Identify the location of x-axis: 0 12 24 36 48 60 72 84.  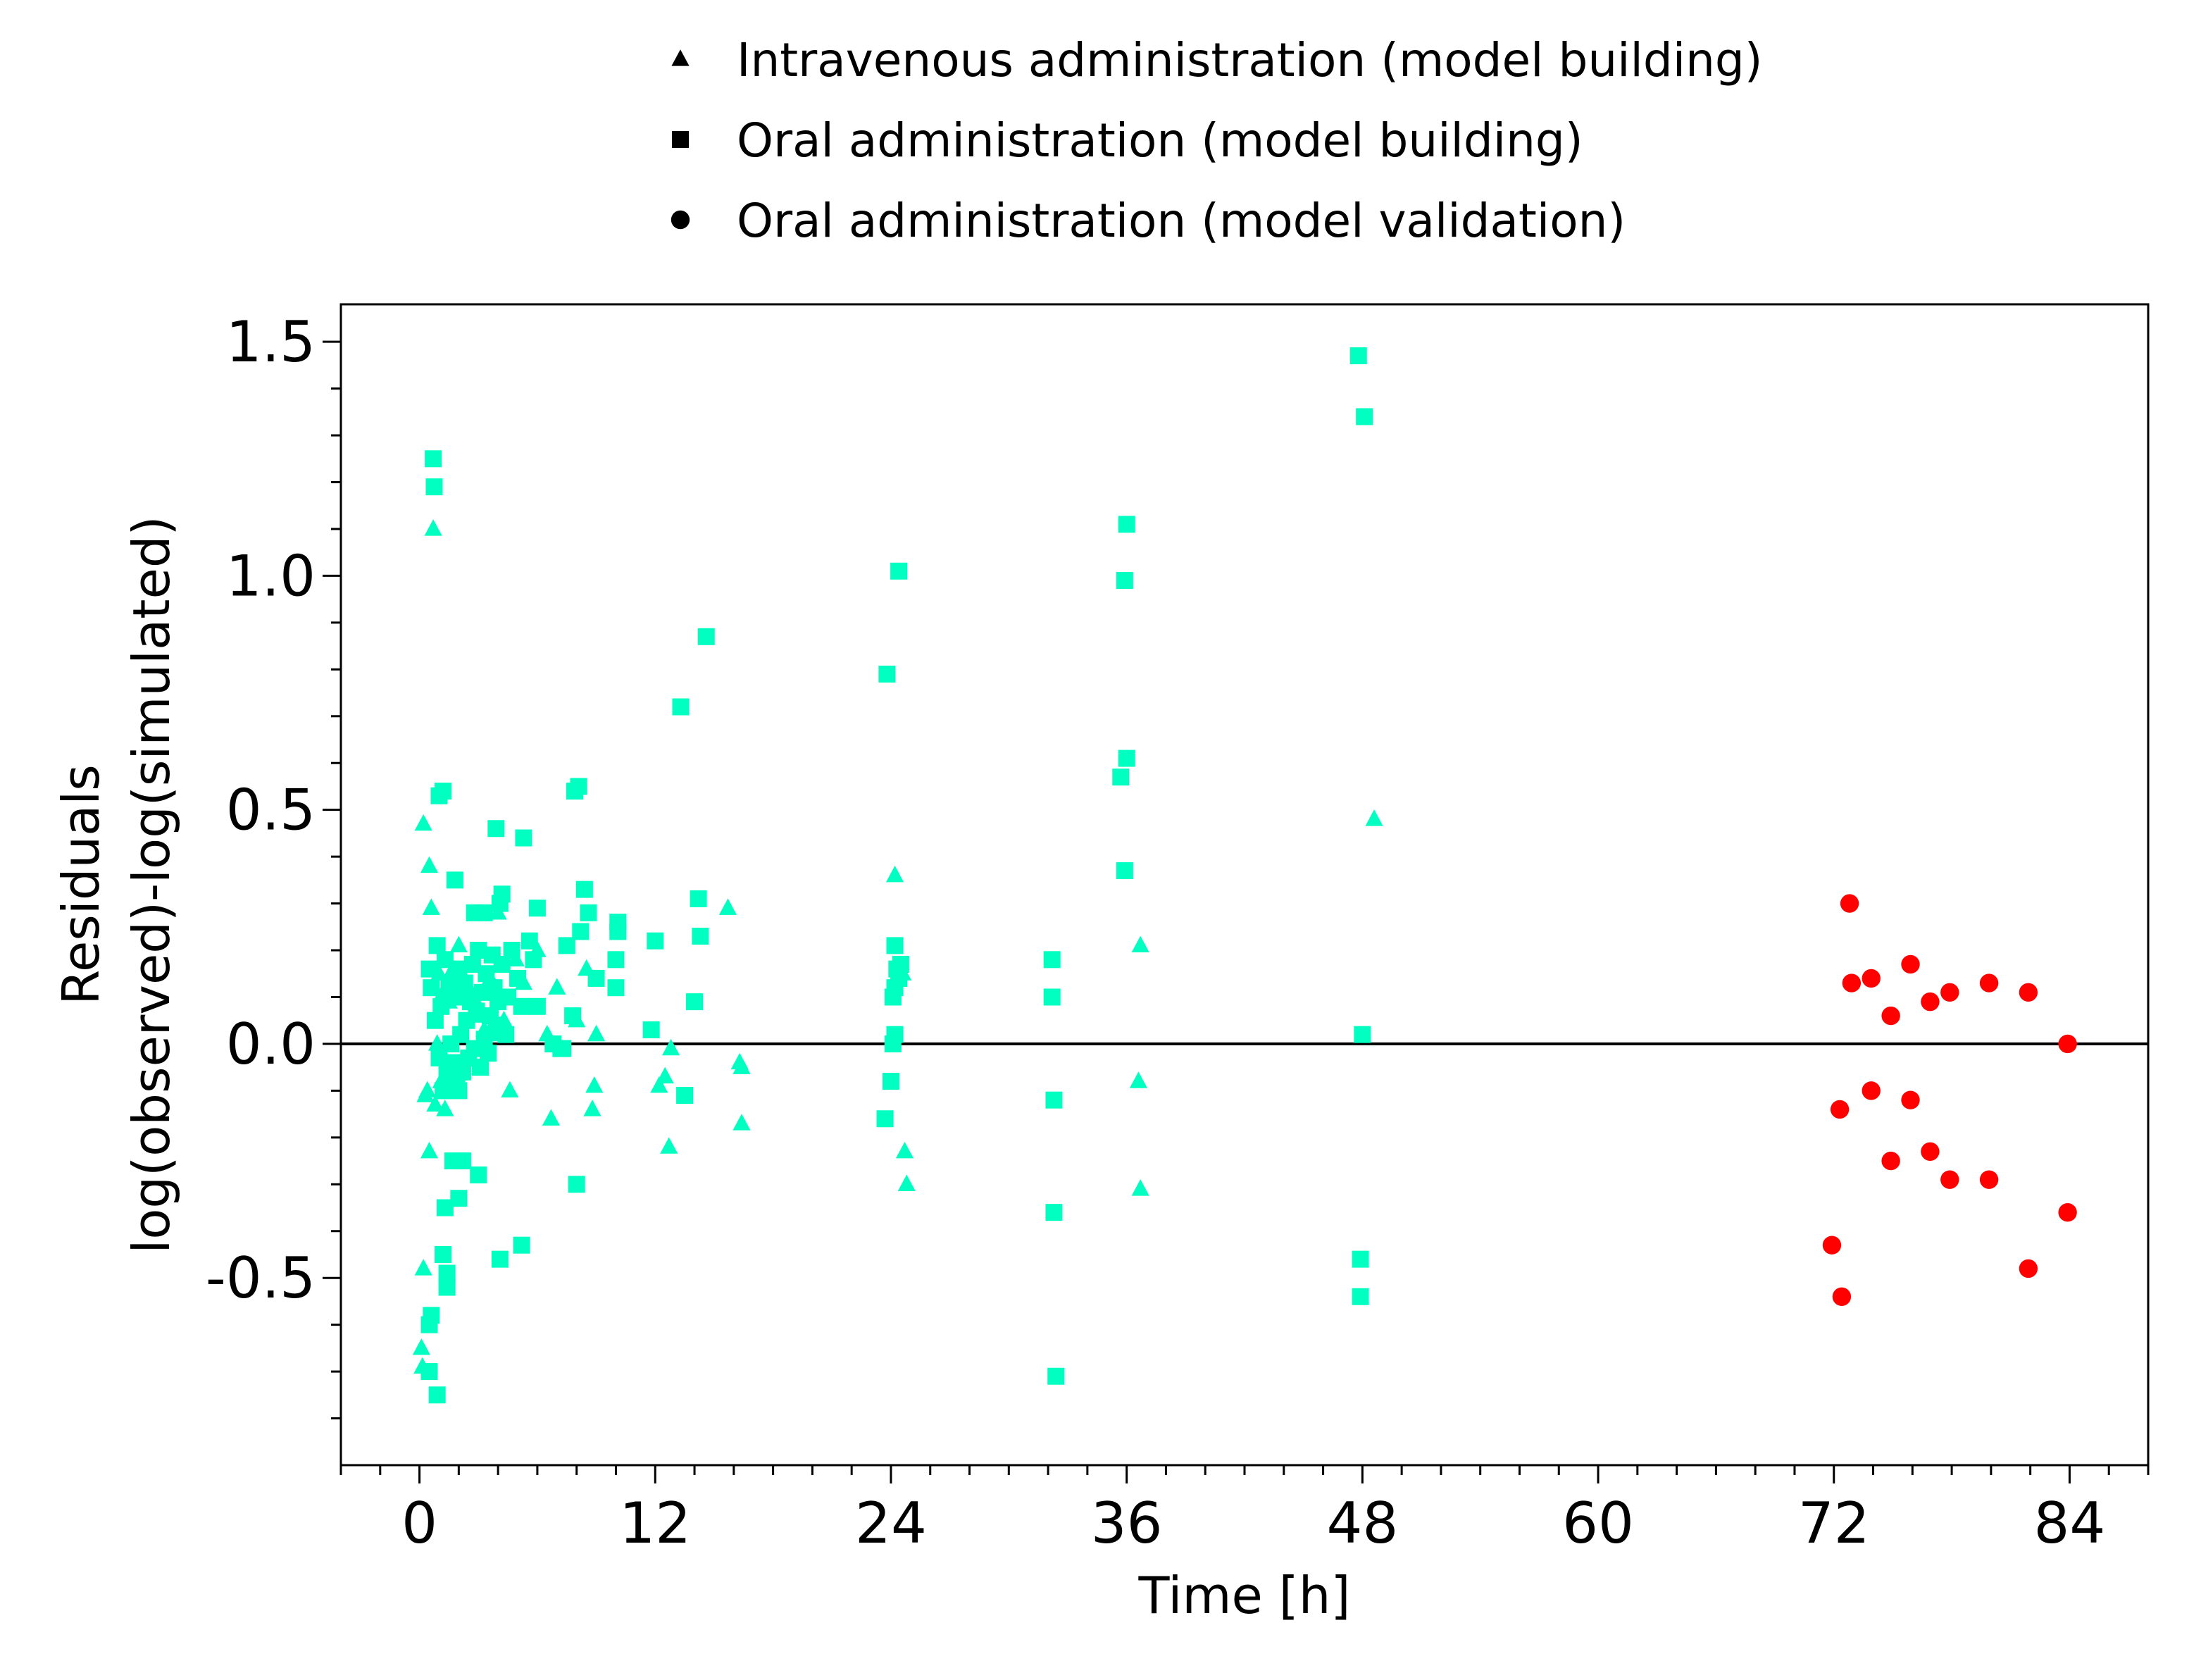
(1244, 1510).